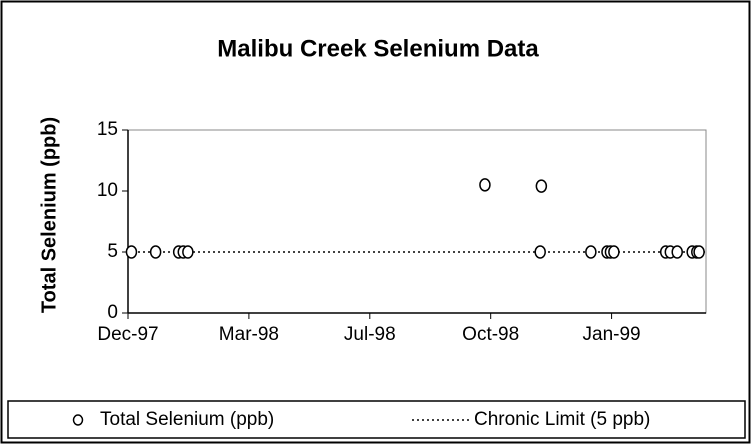 The image size is (752, 445). I want to click on legend-label: Total Selenium (ppb), so click(187, 419).